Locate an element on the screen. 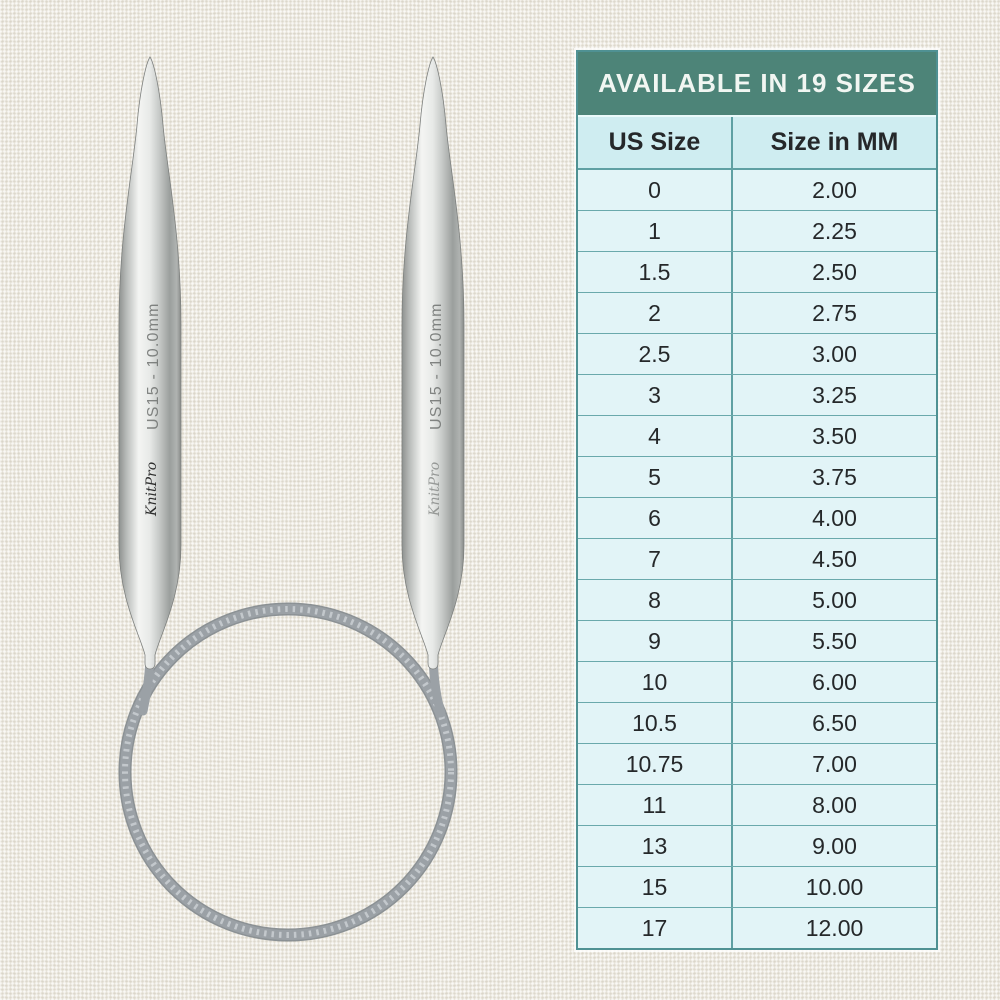 Image resolution: width=1000 pixels, height=1000 pixels. table-row: 11 8.00 is located at coordinates (757, 804).